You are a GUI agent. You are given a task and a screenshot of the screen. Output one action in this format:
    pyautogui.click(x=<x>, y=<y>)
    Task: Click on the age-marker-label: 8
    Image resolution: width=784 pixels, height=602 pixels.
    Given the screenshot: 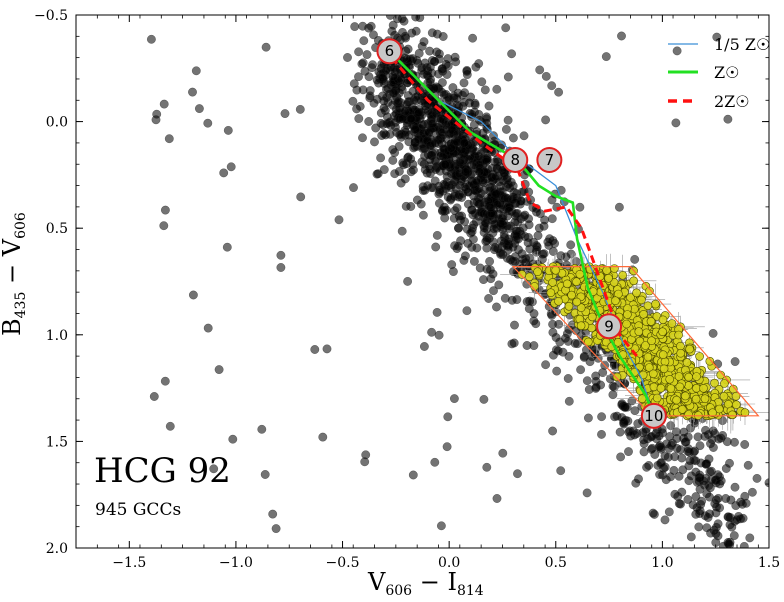 What is the action you would take?
    pyautogui.click(x=515, y=160)
    